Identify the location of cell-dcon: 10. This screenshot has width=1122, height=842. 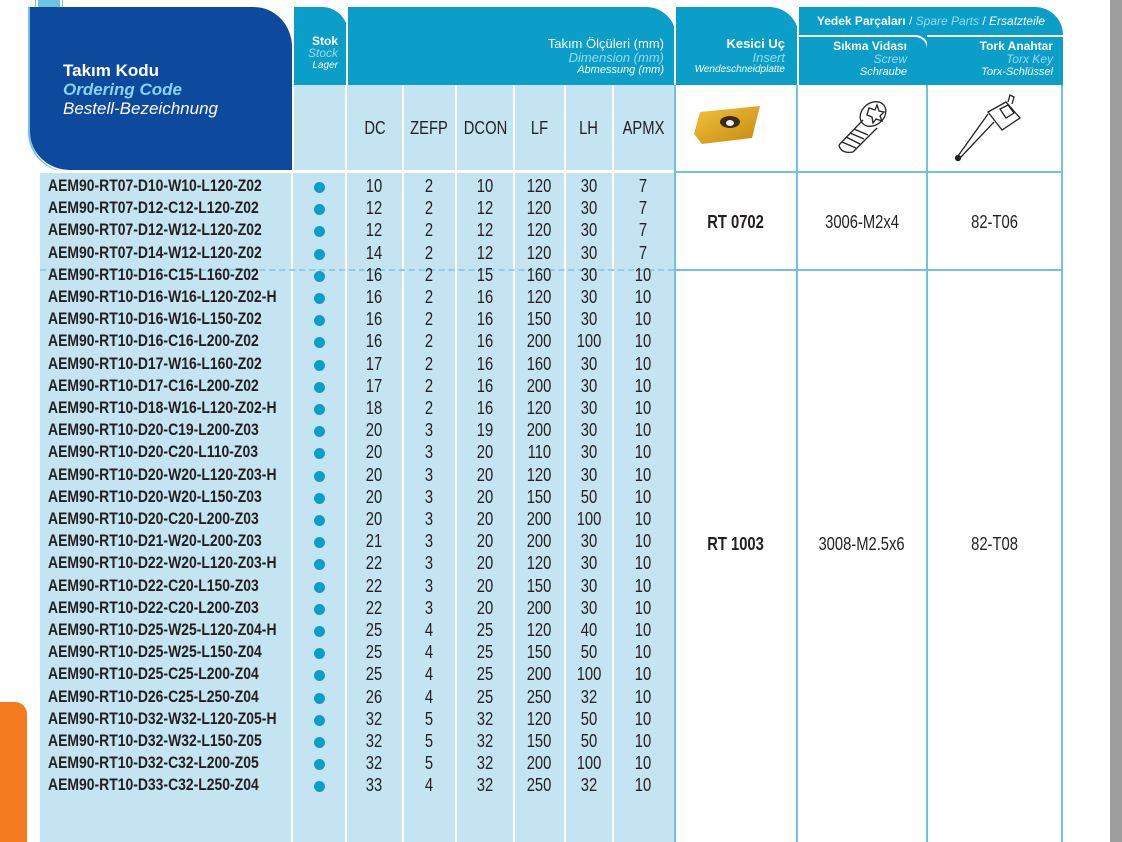
(485, 186).